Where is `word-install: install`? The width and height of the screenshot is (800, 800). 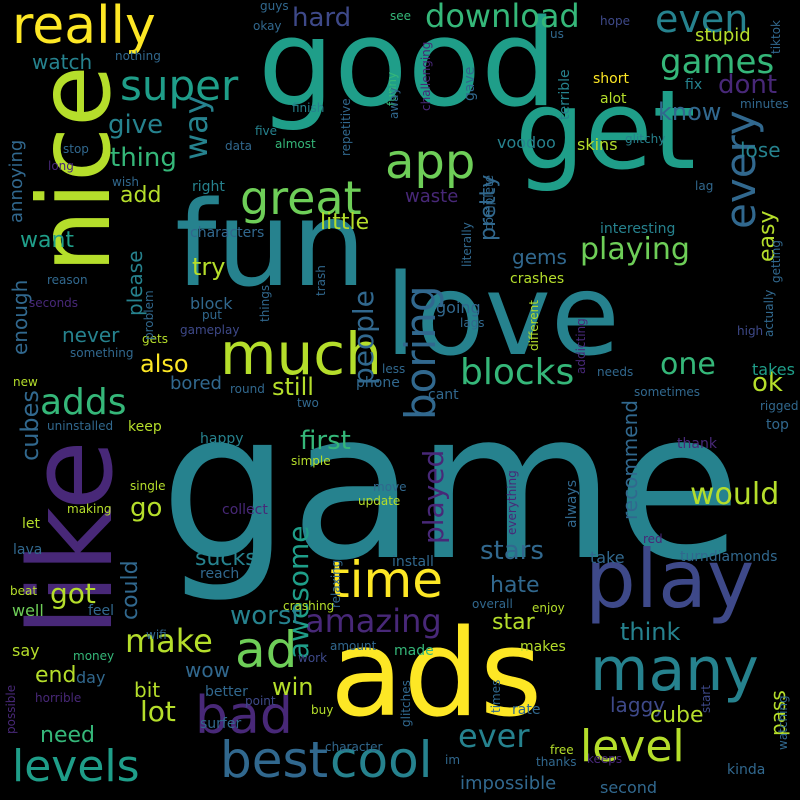 word-install: install is located at coordinates (413, 562).